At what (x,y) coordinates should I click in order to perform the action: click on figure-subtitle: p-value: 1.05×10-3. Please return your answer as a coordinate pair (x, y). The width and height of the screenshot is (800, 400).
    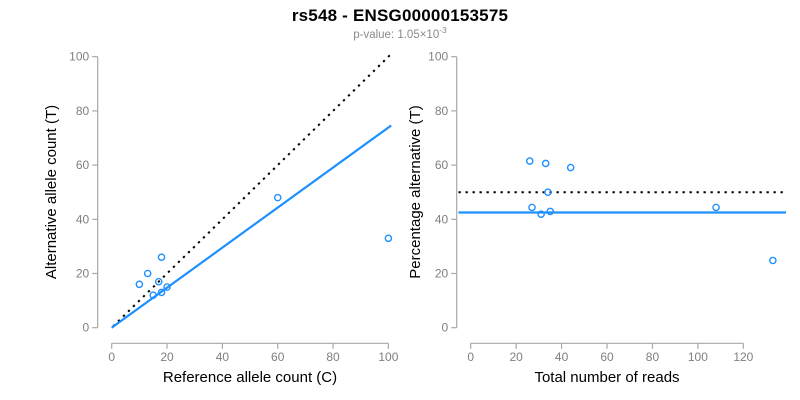
    Looking at the image, I should click on (400, 33).